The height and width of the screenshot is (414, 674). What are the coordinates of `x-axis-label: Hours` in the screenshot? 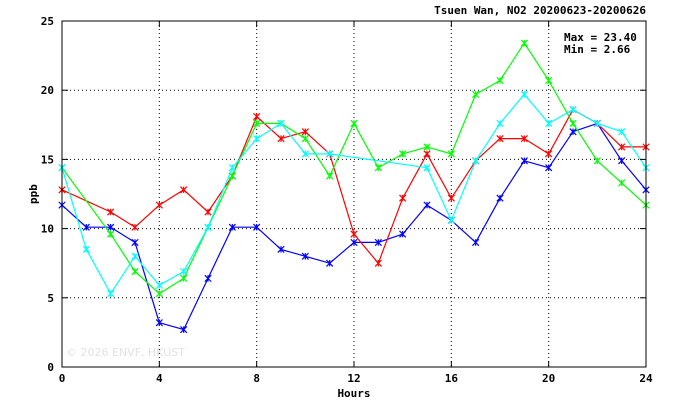 It's located at (353, 393).